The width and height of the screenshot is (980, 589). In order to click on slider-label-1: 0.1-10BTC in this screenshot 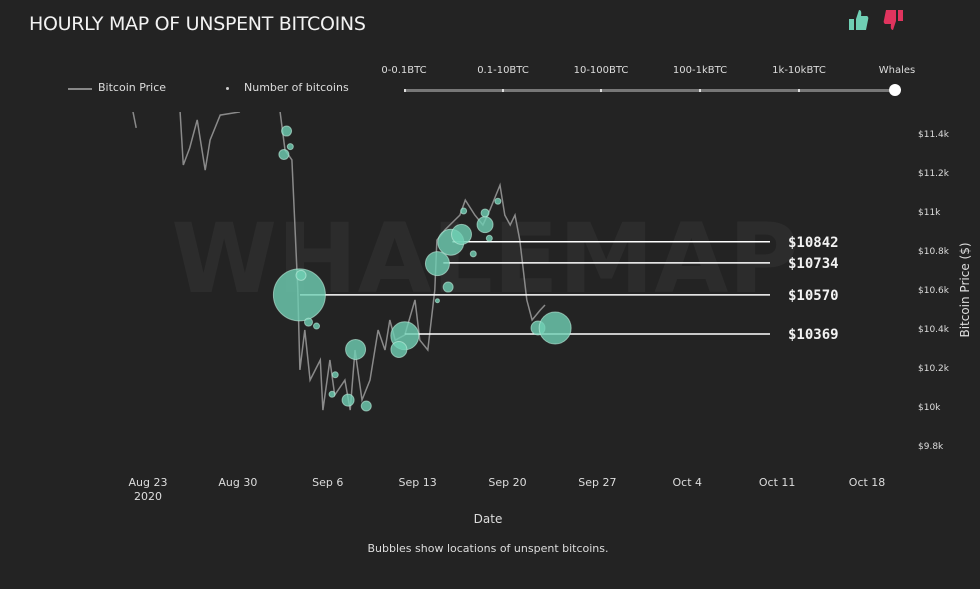, I will do `click(503, 70)`.